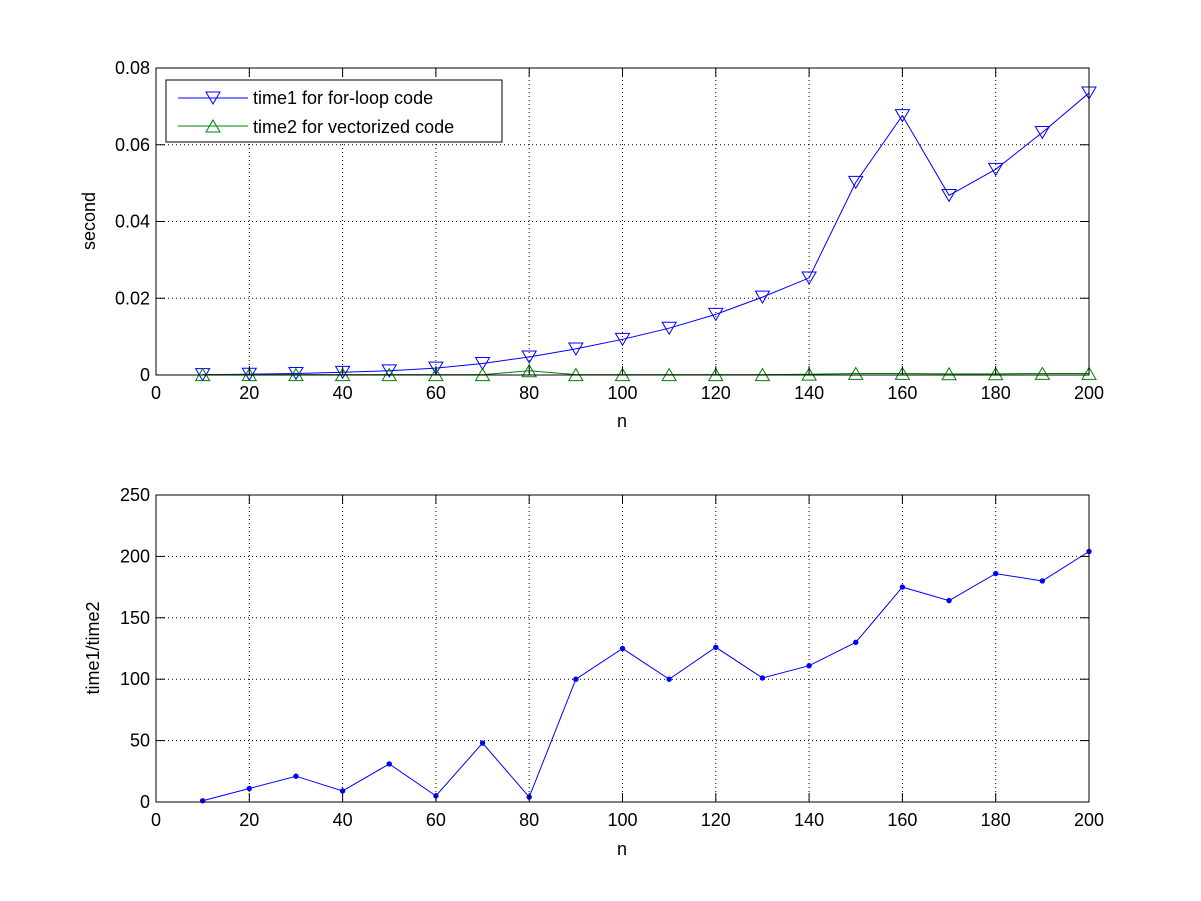 Image resolution: width=1201 pixels, height=901 pixels. Describe the element at coordinates (132, 298) in the screenshot. I see `y-tick-label: 0.02` at that location.